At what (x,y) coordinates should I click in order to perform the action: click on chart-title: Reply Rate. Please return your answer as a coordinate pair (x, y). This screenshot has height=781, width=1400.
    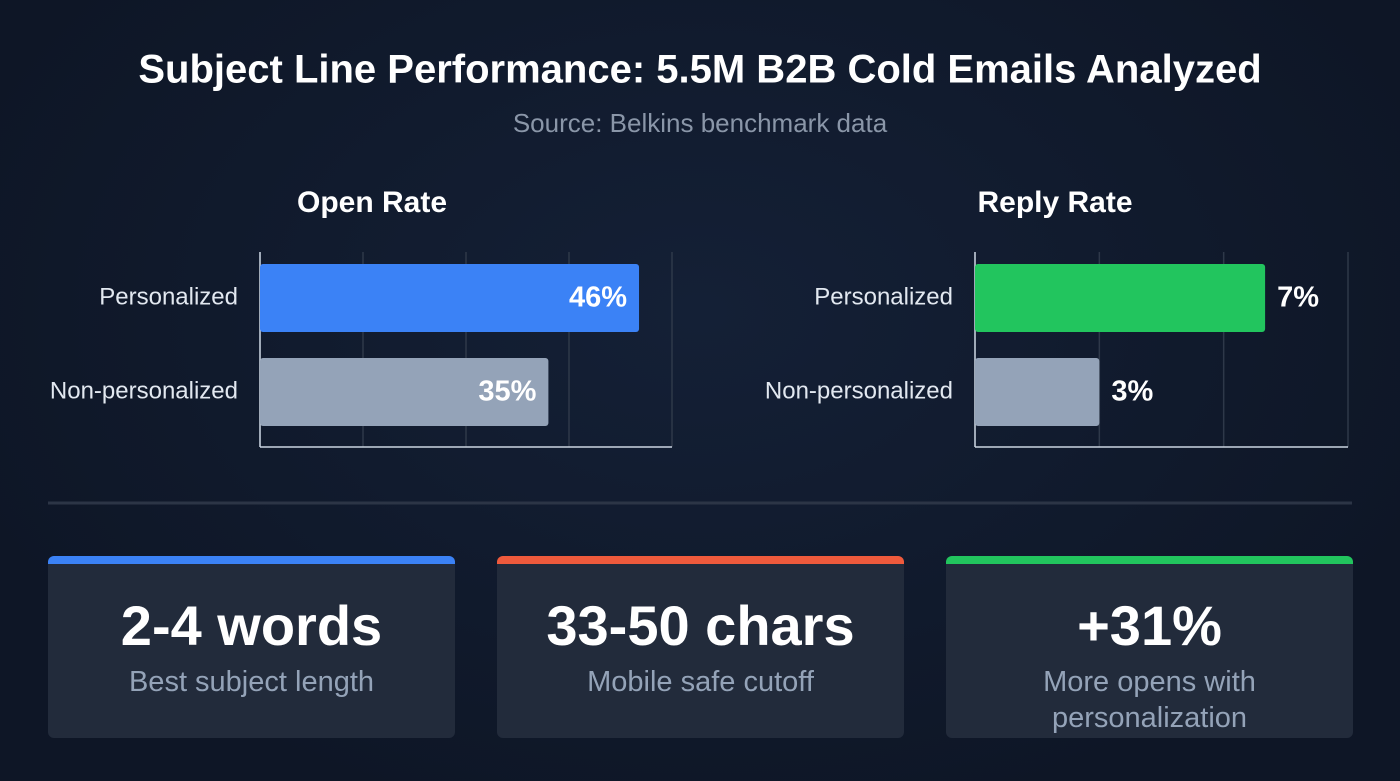
    Looking at the image, I should click on (1054, 202).